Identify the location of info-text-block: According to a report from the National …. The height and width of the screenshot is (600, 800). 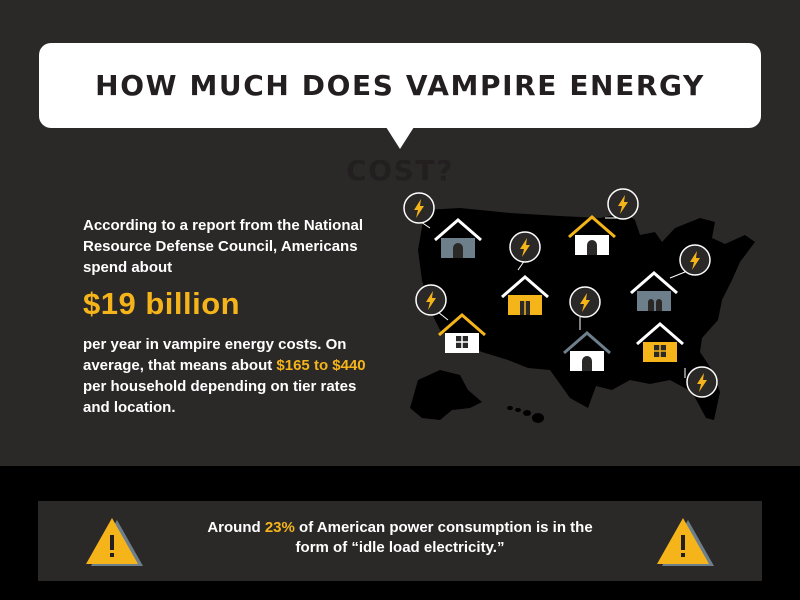
(233, 316).